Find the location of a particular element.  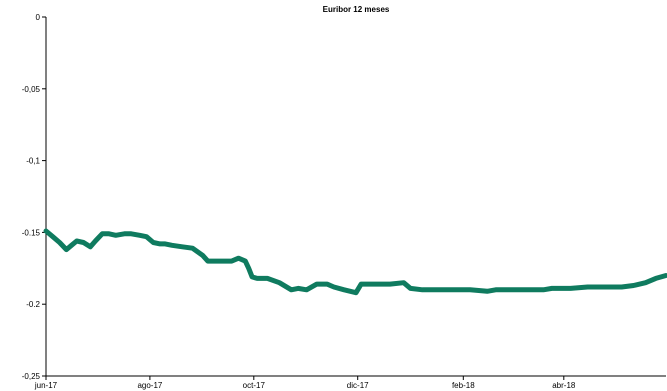

x-tick-label: ago-17 is located at coordinates (149, 385).